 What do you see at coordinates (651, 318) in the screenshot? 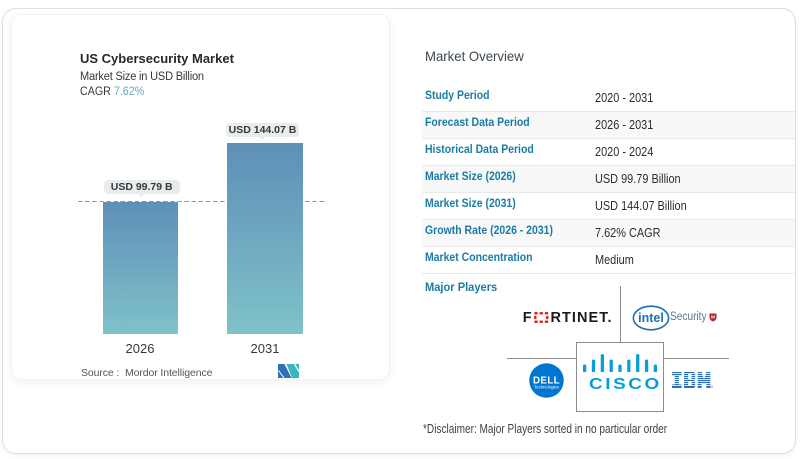
I see `svg-text: intel` at bounding box center [651, 318].